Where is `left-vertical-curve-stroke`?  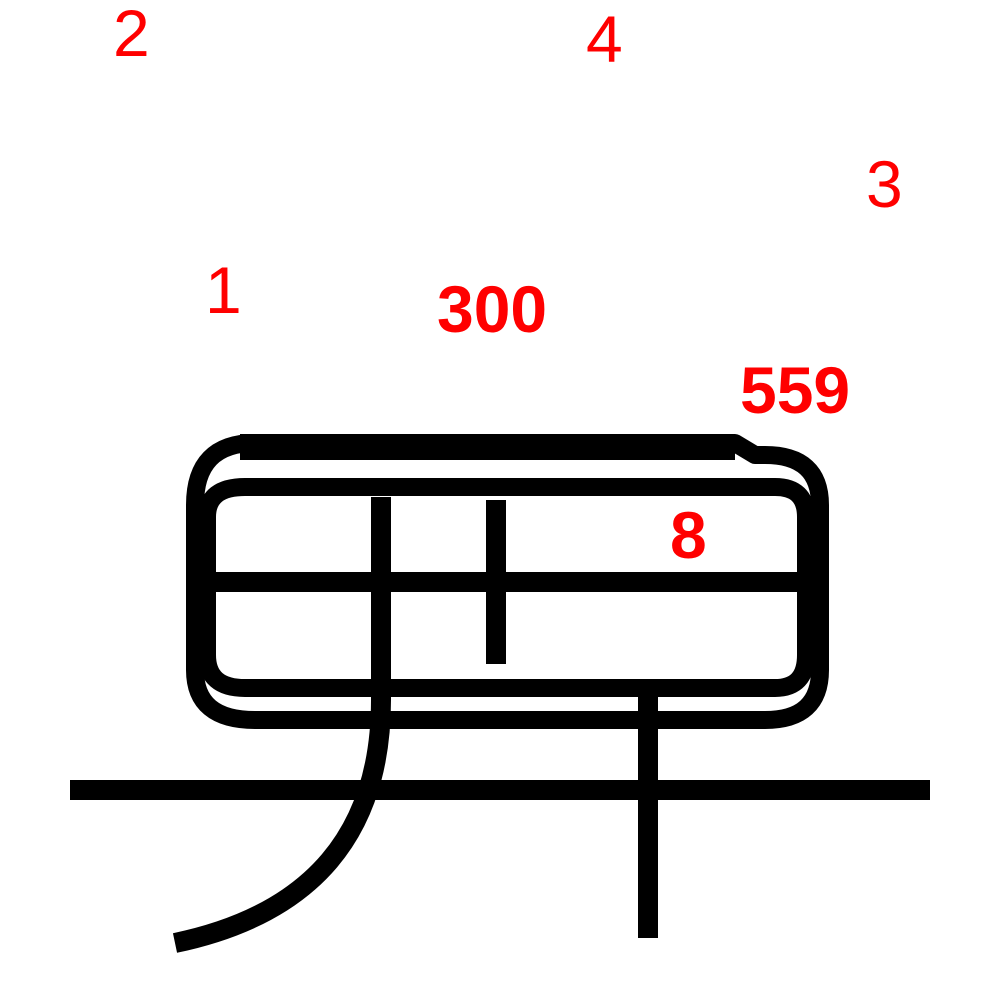
left-vertical-curve-stroke is located at coordinates (281, 725).